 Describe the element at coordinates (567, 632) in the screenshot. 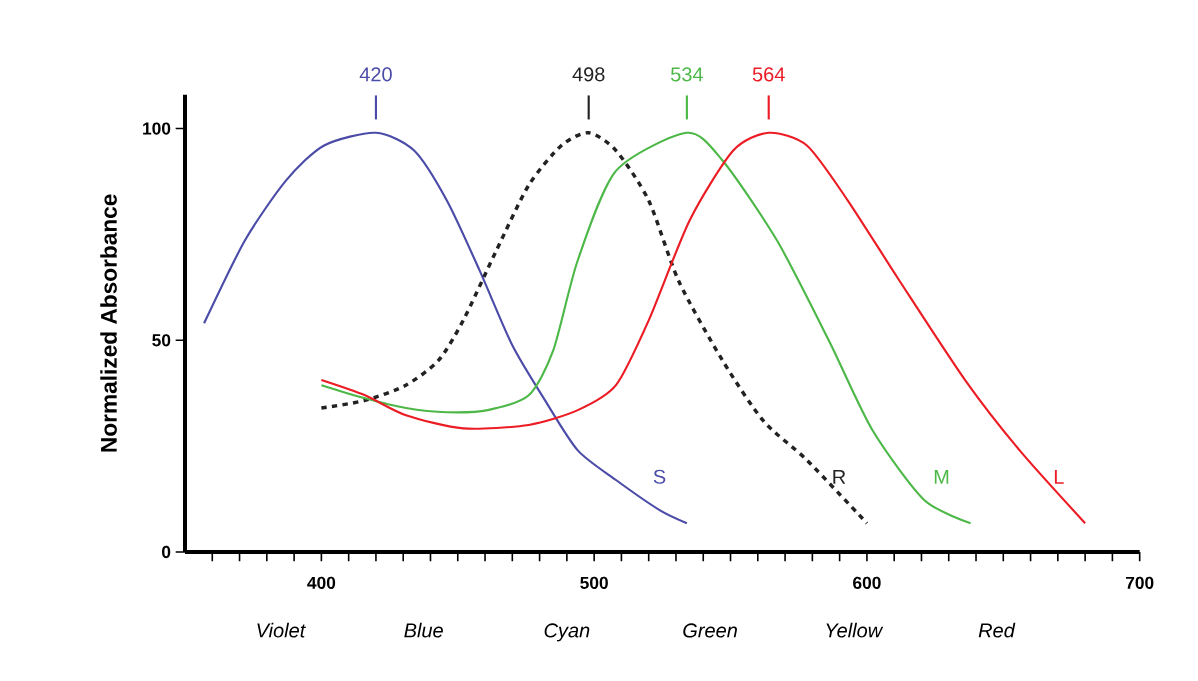

I see `text: Cyan` at that location.